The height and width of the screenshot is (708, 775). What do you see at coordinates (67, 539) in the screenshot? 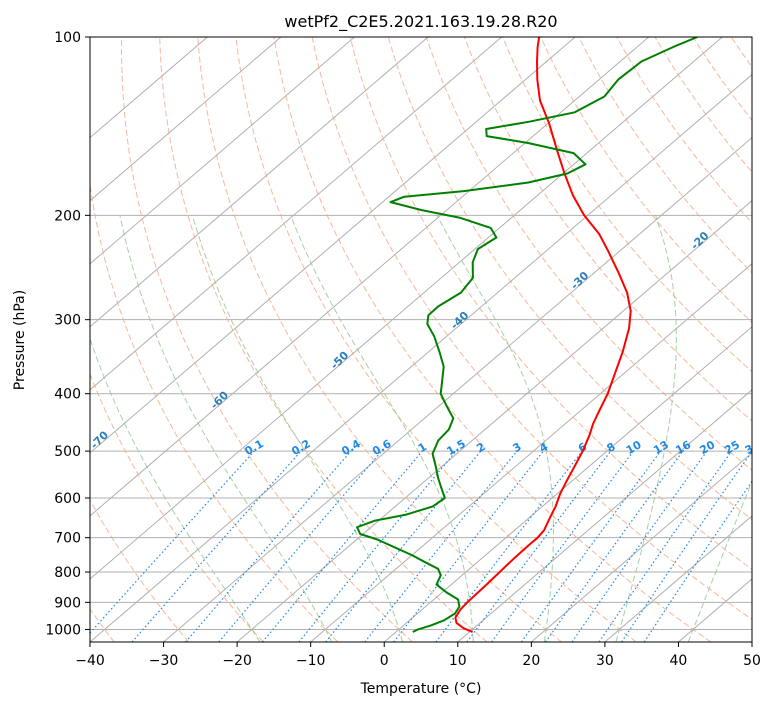
I see `y-tick-label: 700` at bounding box center [67, 539].